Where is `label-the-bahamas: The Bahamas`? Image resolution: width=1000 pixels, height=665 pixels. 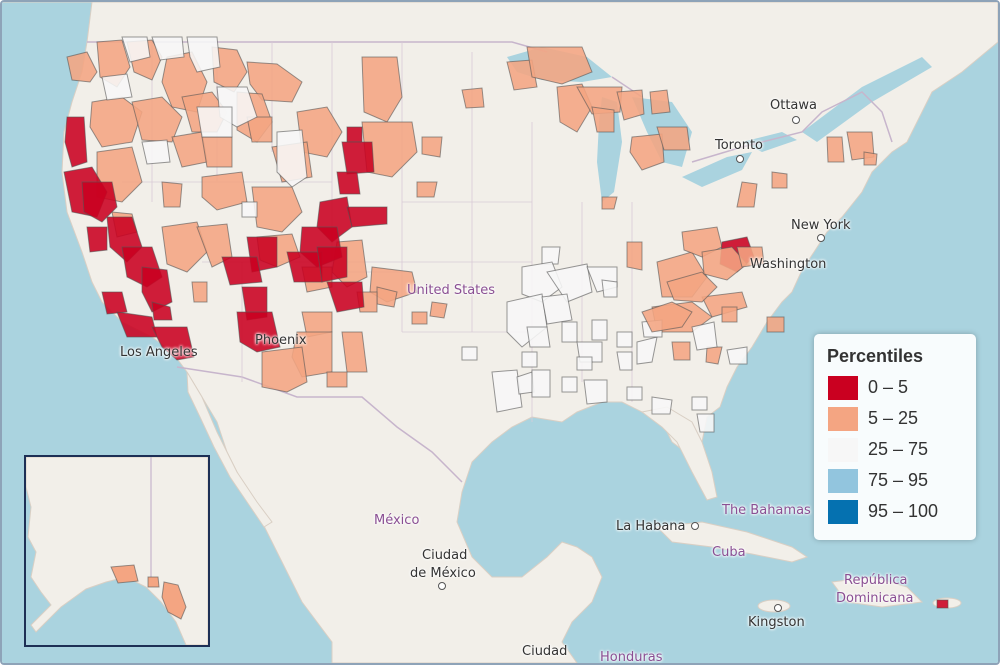
label-the-bahamas: The Bahamas is located at coordinates (766, 510).